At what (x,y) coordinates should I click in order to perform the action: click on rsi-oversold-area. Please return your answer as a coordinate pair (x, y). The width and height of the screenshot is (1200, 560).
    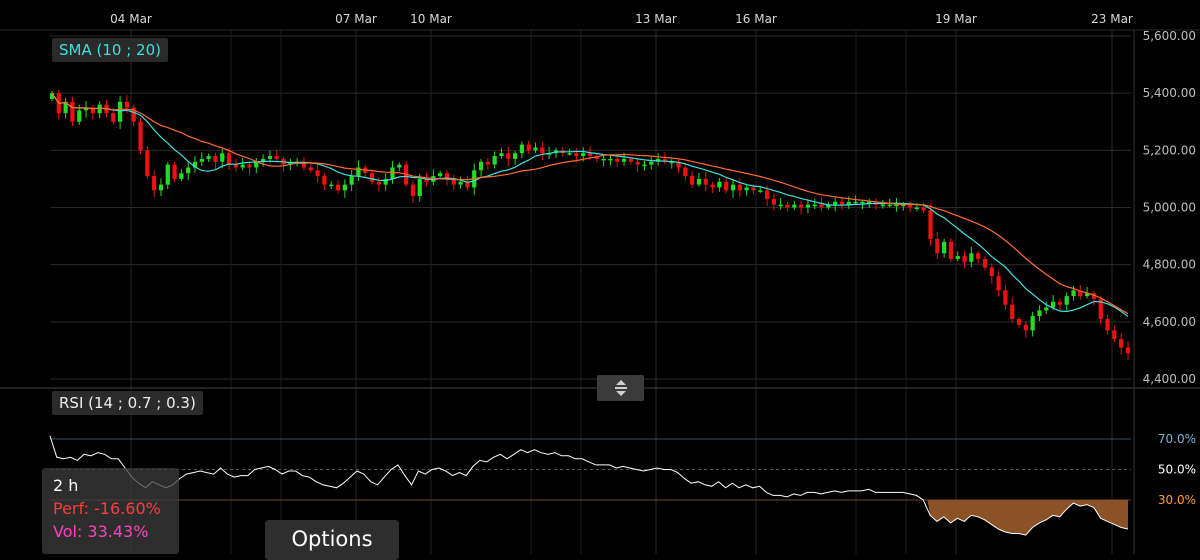
    Looking at the image, I should click on (1027, 518).